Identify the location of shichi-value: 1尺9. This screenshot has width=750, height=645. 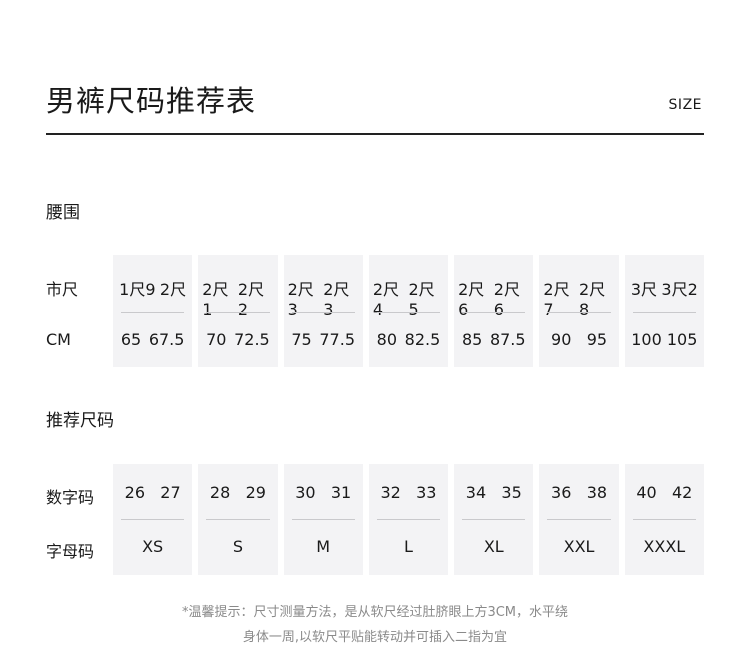
(137, 289).